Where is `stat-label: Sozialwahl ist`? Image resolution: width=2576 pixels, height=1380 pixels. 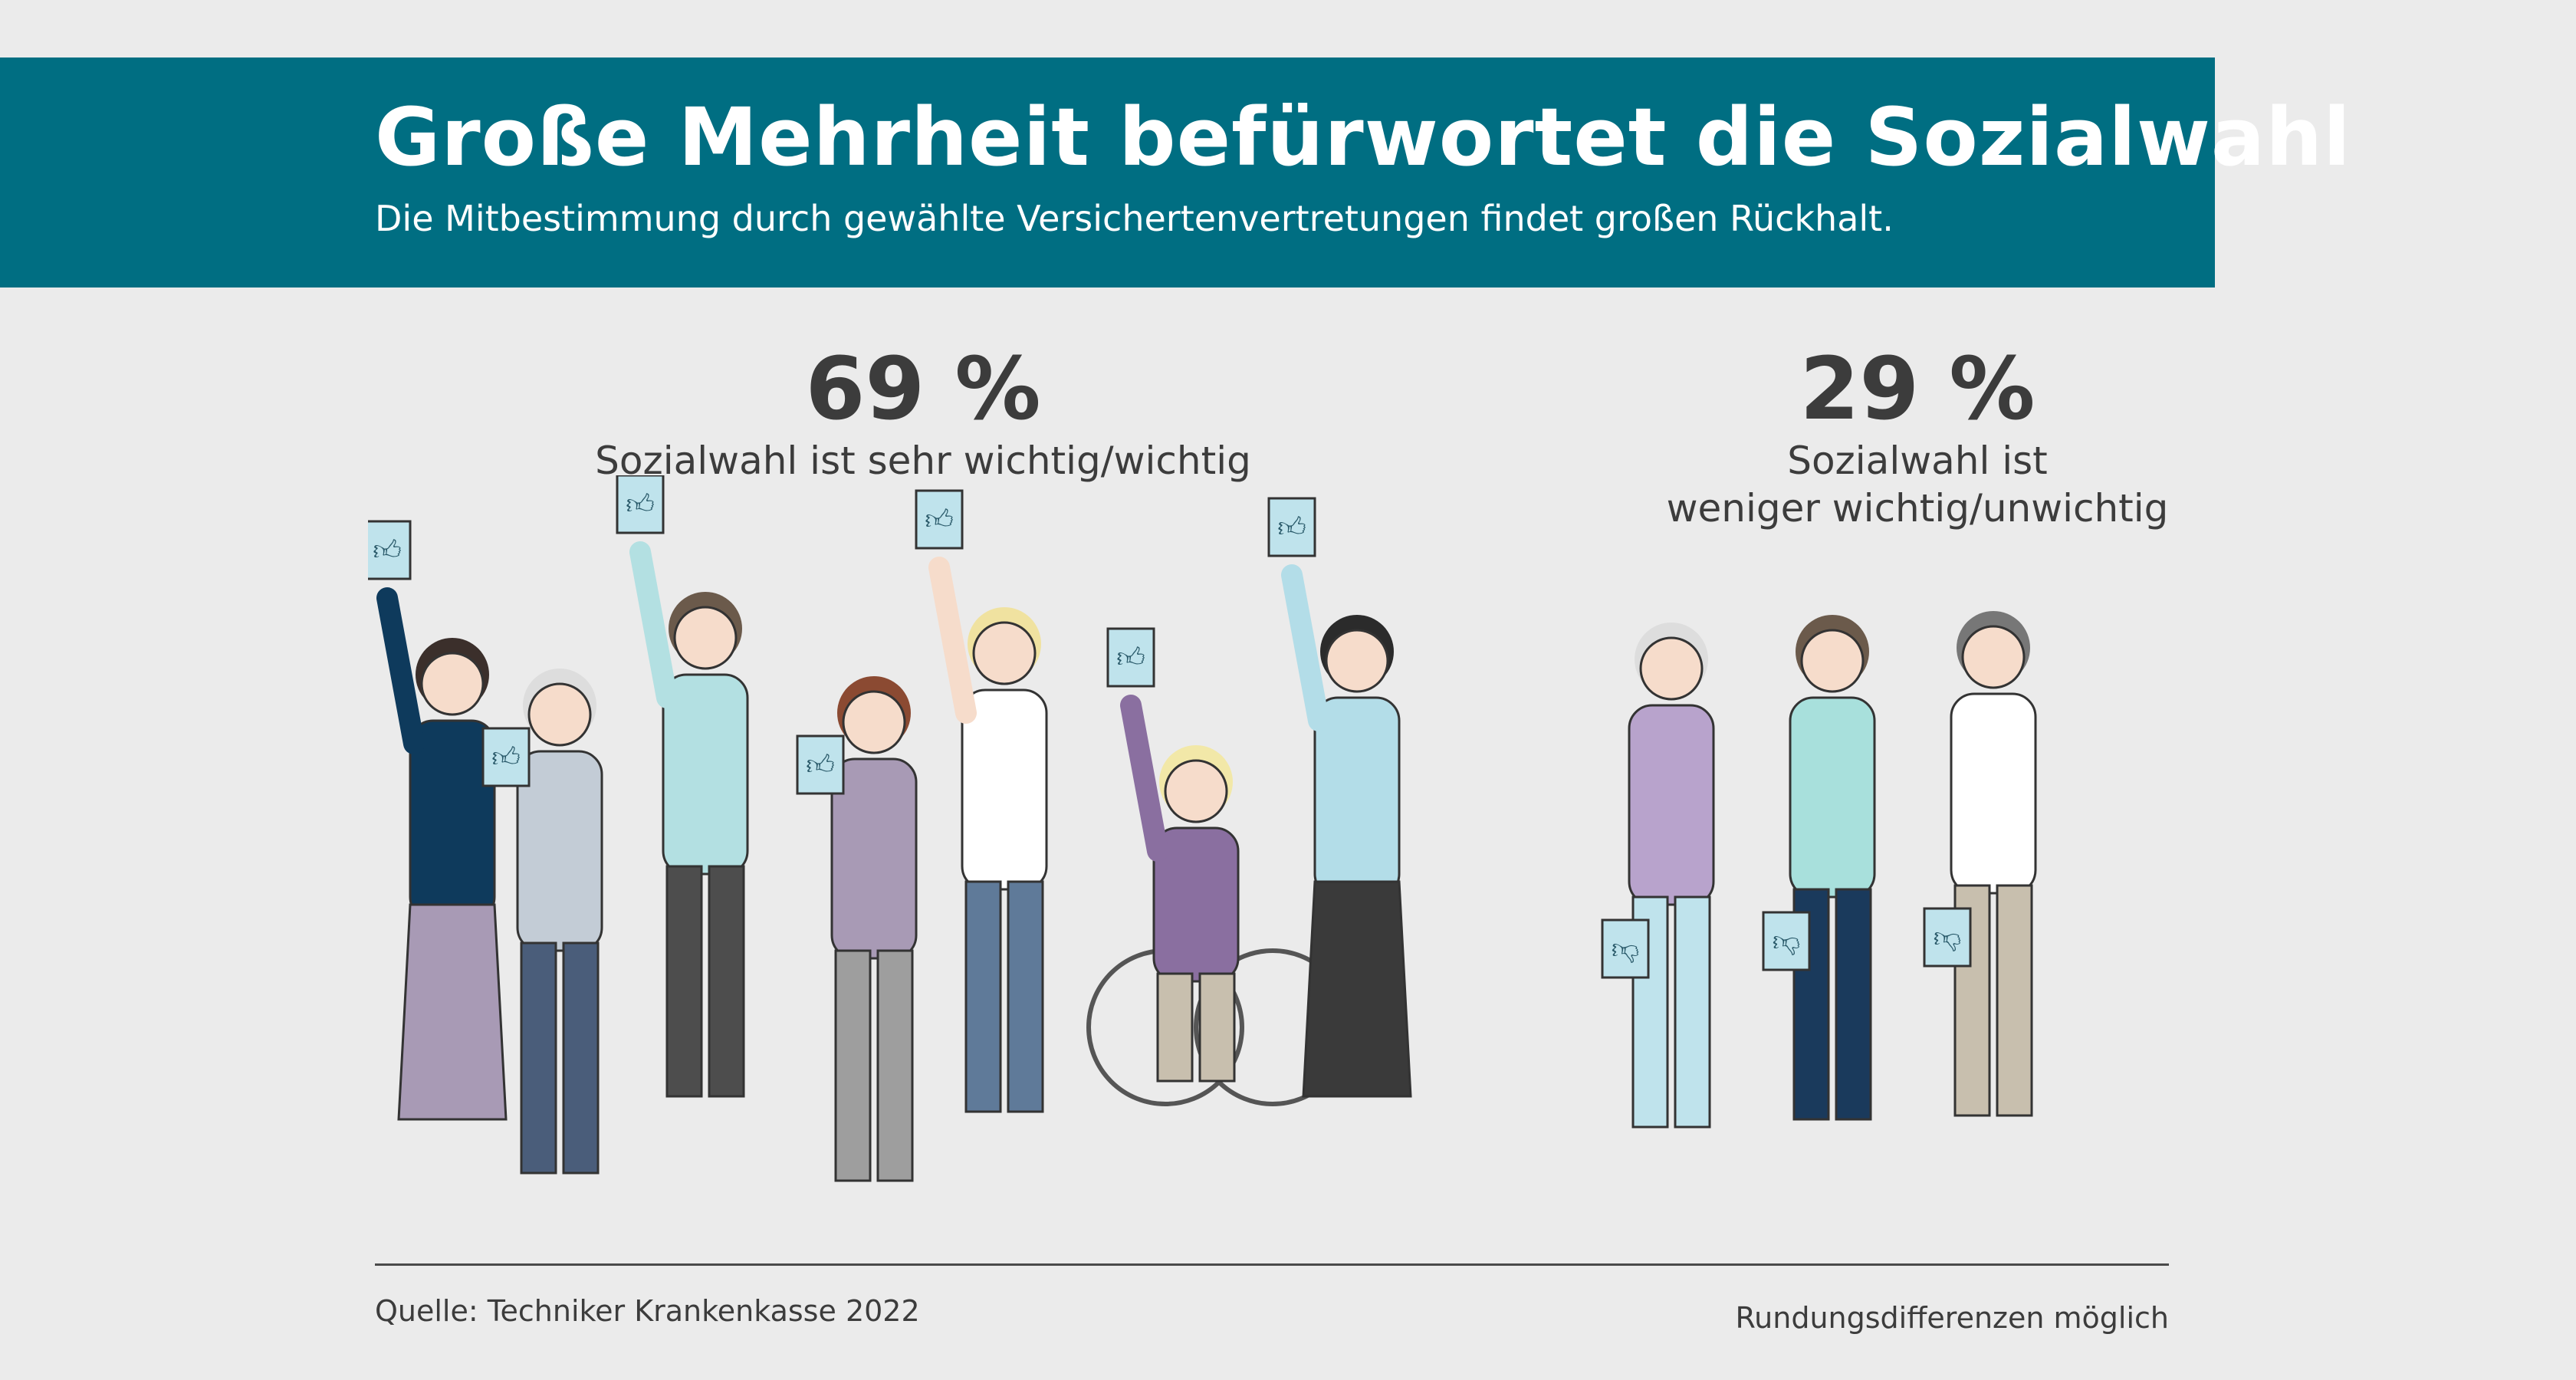 stat-label: Sozialwahl ist is located at coordinates (1917, 461).